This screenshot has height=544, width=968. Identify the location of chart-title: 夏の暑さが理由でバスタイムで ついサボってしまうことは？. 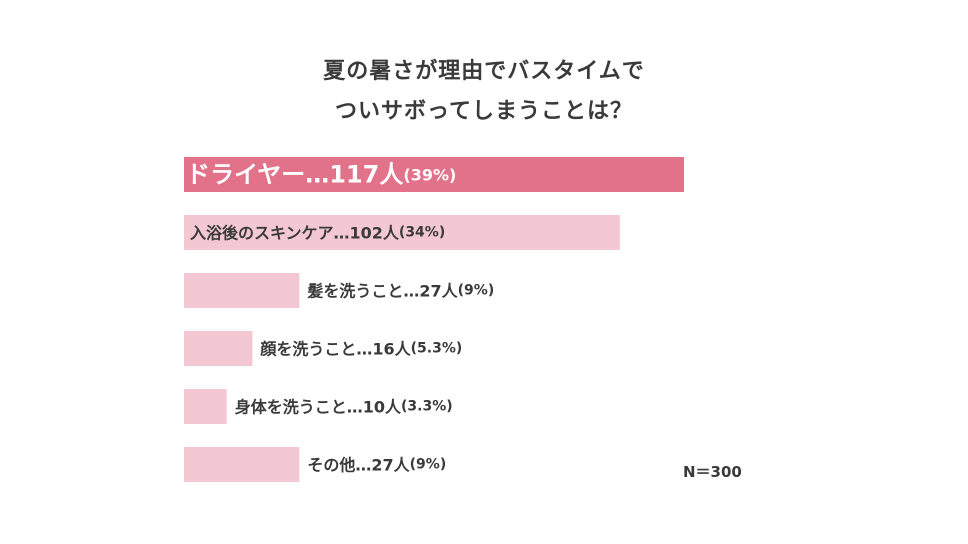
(484, 92).